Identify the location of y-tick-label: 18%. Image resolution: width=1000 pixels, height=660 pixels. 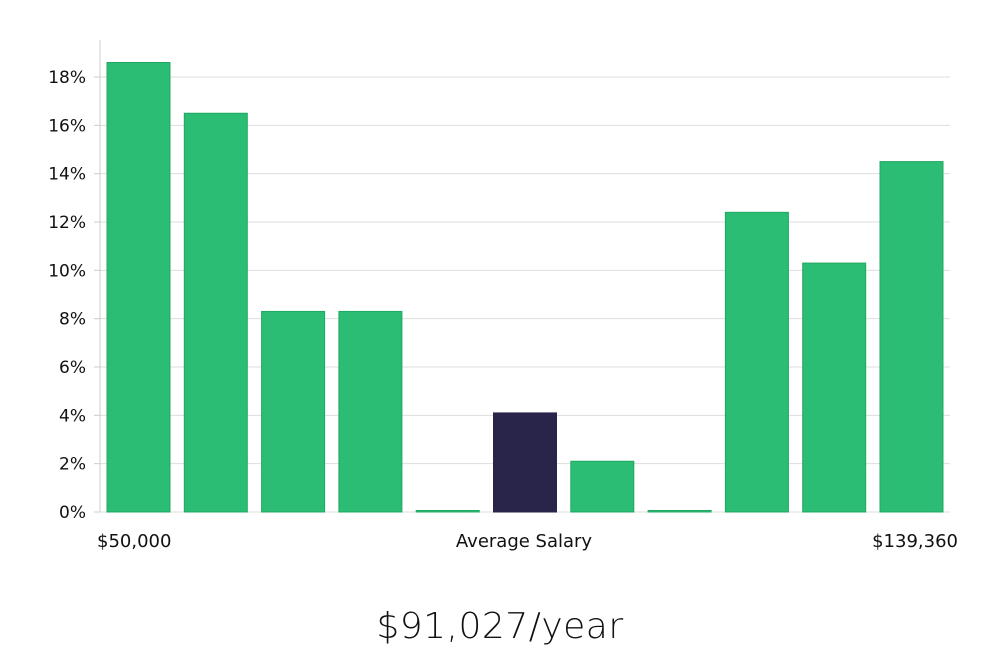
(67, 78).